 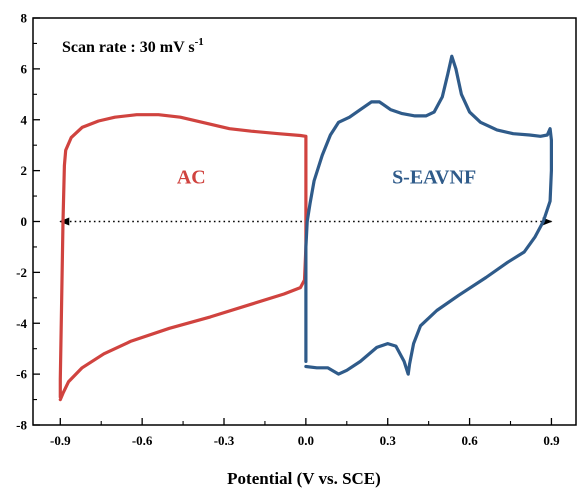 I want to click on x-tick-label: 0.9, so click(x=551, y=440).